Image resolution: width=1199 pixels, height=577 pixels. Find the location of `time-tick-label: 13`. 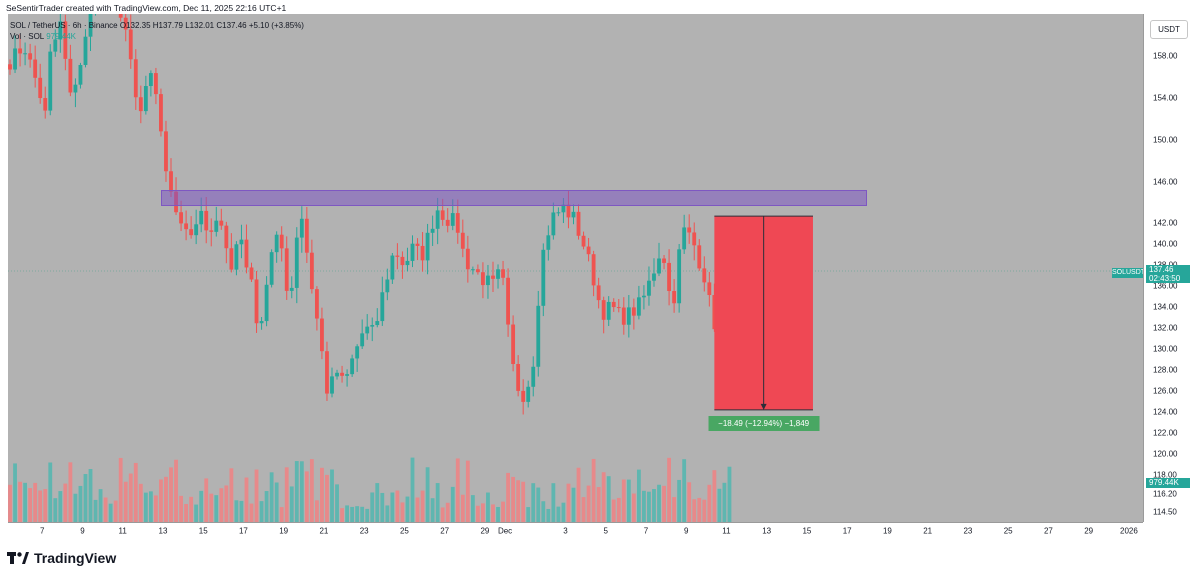

time-tick-label: 13 is located at coordinates (163, 531).